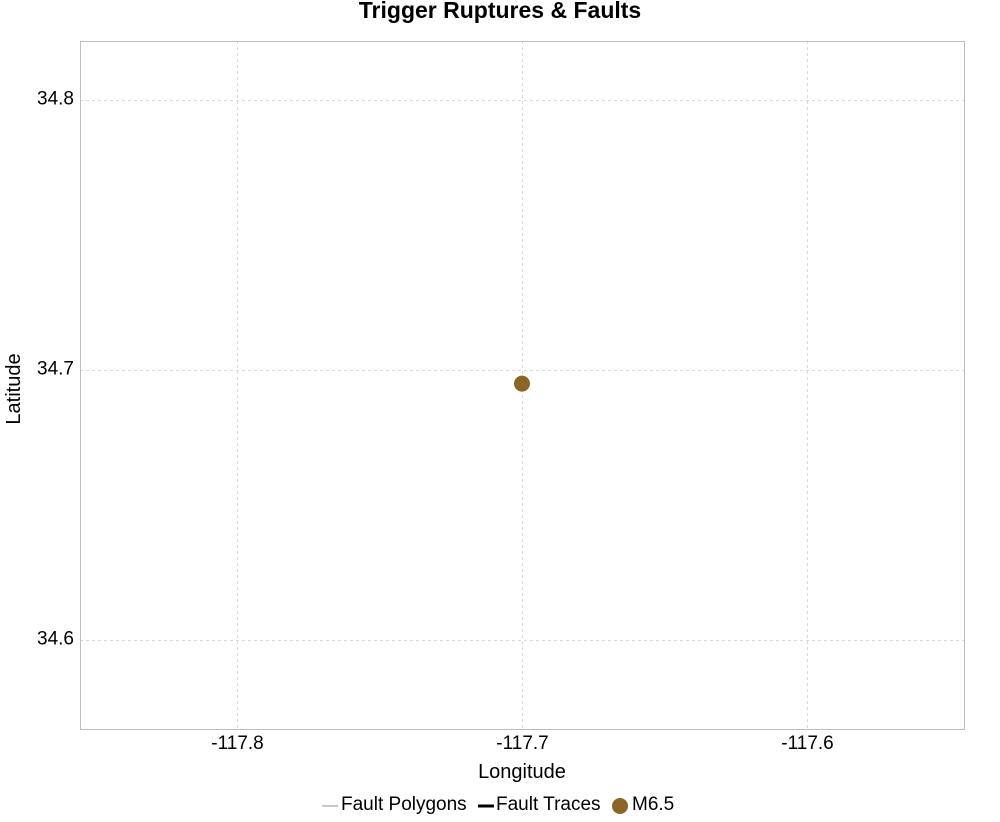 This screenshot has width=1000, height=822. I want to click on y-axis-ticks: 34.6 34.7 34.8, so click(55, 369).